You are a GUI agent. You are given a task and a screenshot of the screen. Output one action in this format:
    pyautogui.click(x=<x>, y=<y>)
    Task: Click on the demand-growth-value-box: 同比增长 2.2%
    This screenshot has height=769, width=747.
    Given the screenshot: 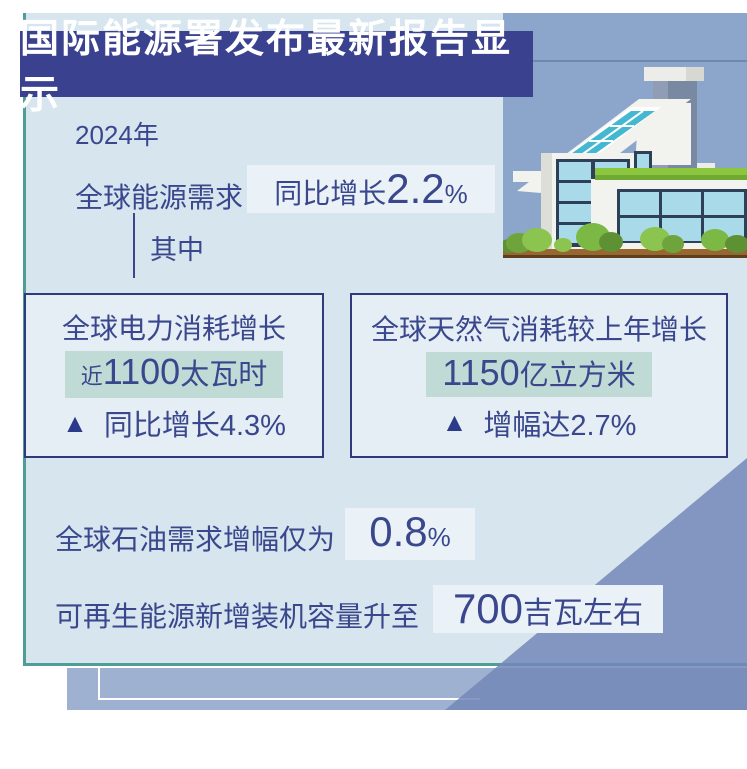 What is the action you would take?
    pyautogui.click(x=371, y=189)
    